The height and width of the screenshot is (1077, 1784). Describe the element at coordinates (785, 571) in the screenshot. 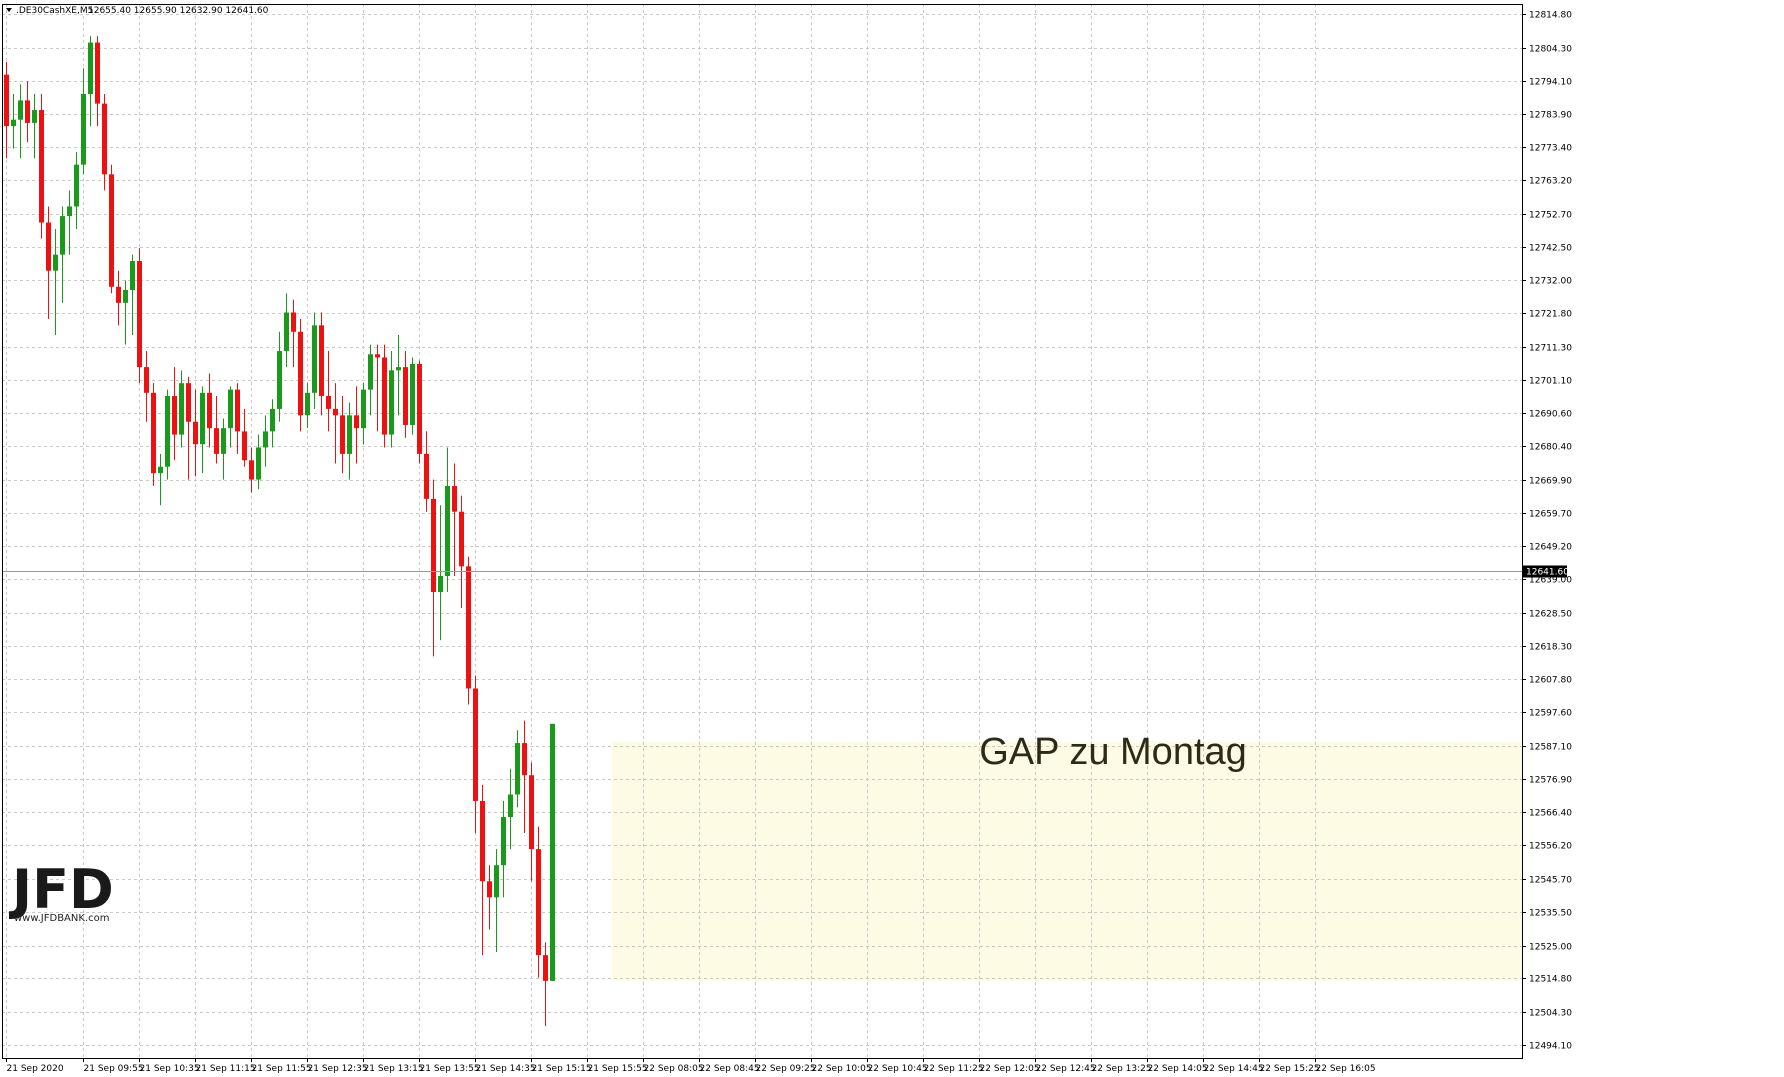

I see `current-price-layer: 12641.60` at that location.